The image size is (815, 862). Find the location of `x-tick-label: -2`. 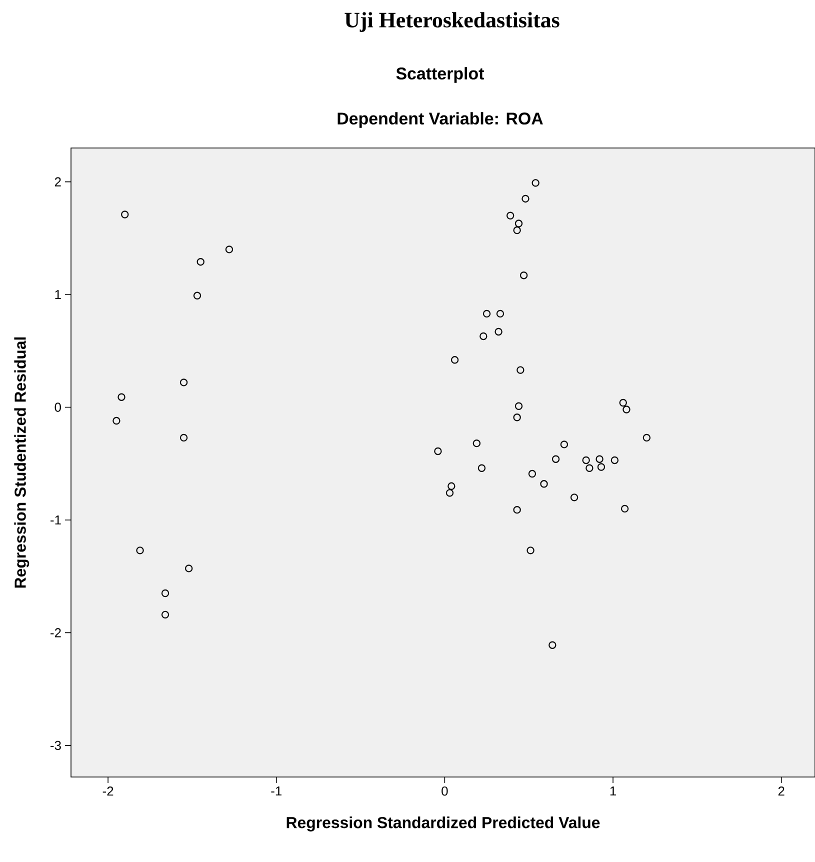

x-tick-label: -2 is located at coordinates (108, 791).